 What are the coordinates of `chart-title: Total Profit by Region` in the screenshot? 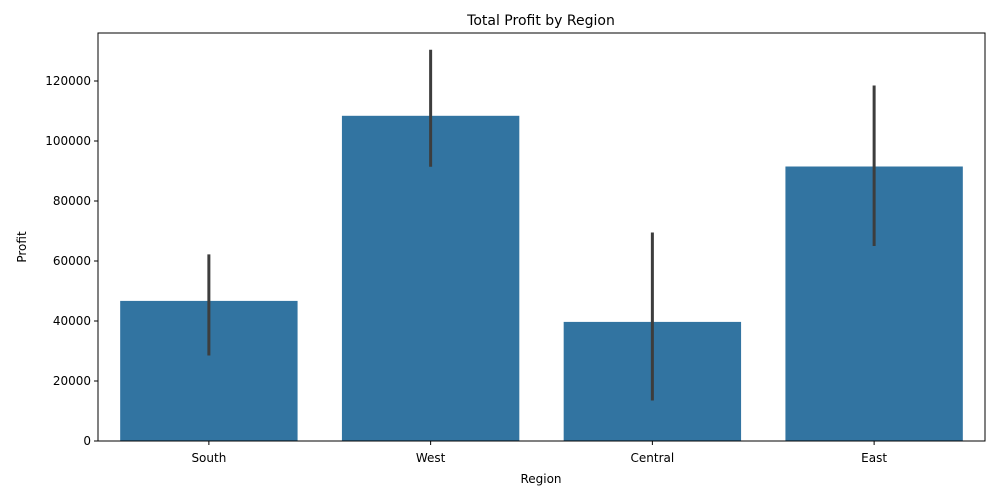 It's located at (540, 21).